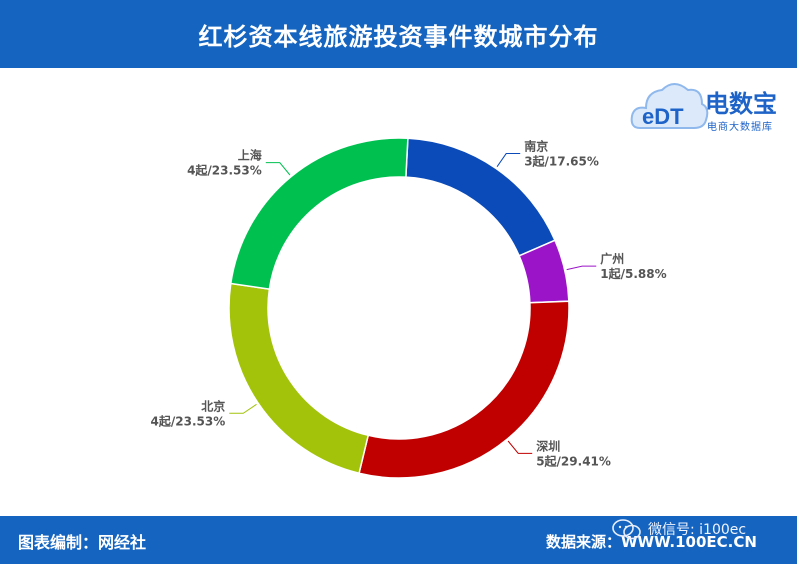 Image resolution: width=797 pixels, height=564 pixels. Describe the element at coordinates (740, 127) in the screenshot. I see `logo-subtitle: 电商大数据库` at that location.